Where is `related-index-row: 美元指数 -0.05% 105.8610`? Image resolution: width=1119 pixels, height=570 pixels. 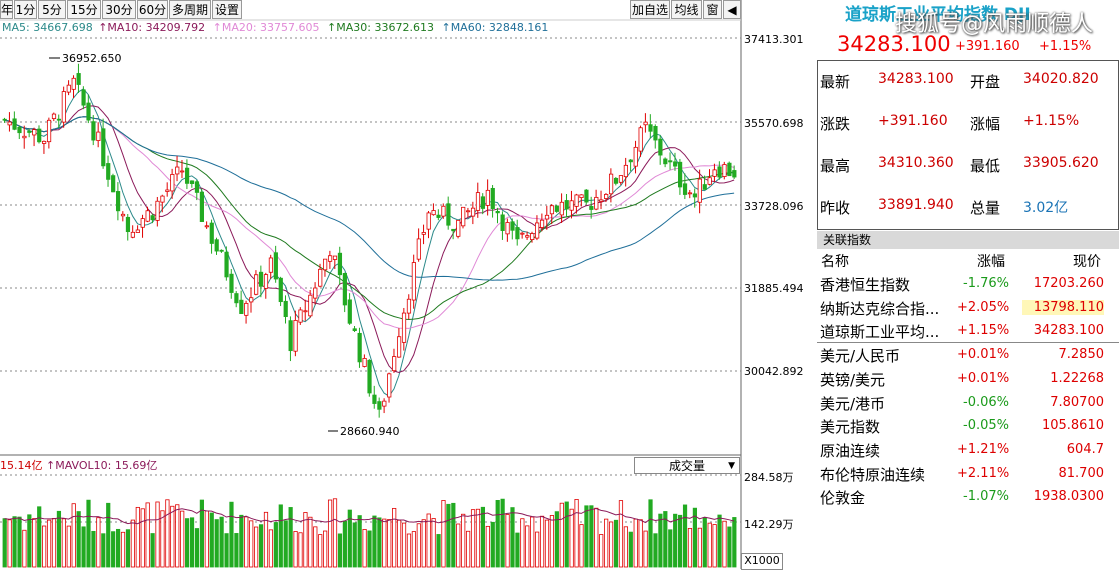 related-index-row: 美元指数 -0.05% 105.8610 is located at coordinates (968, 425).